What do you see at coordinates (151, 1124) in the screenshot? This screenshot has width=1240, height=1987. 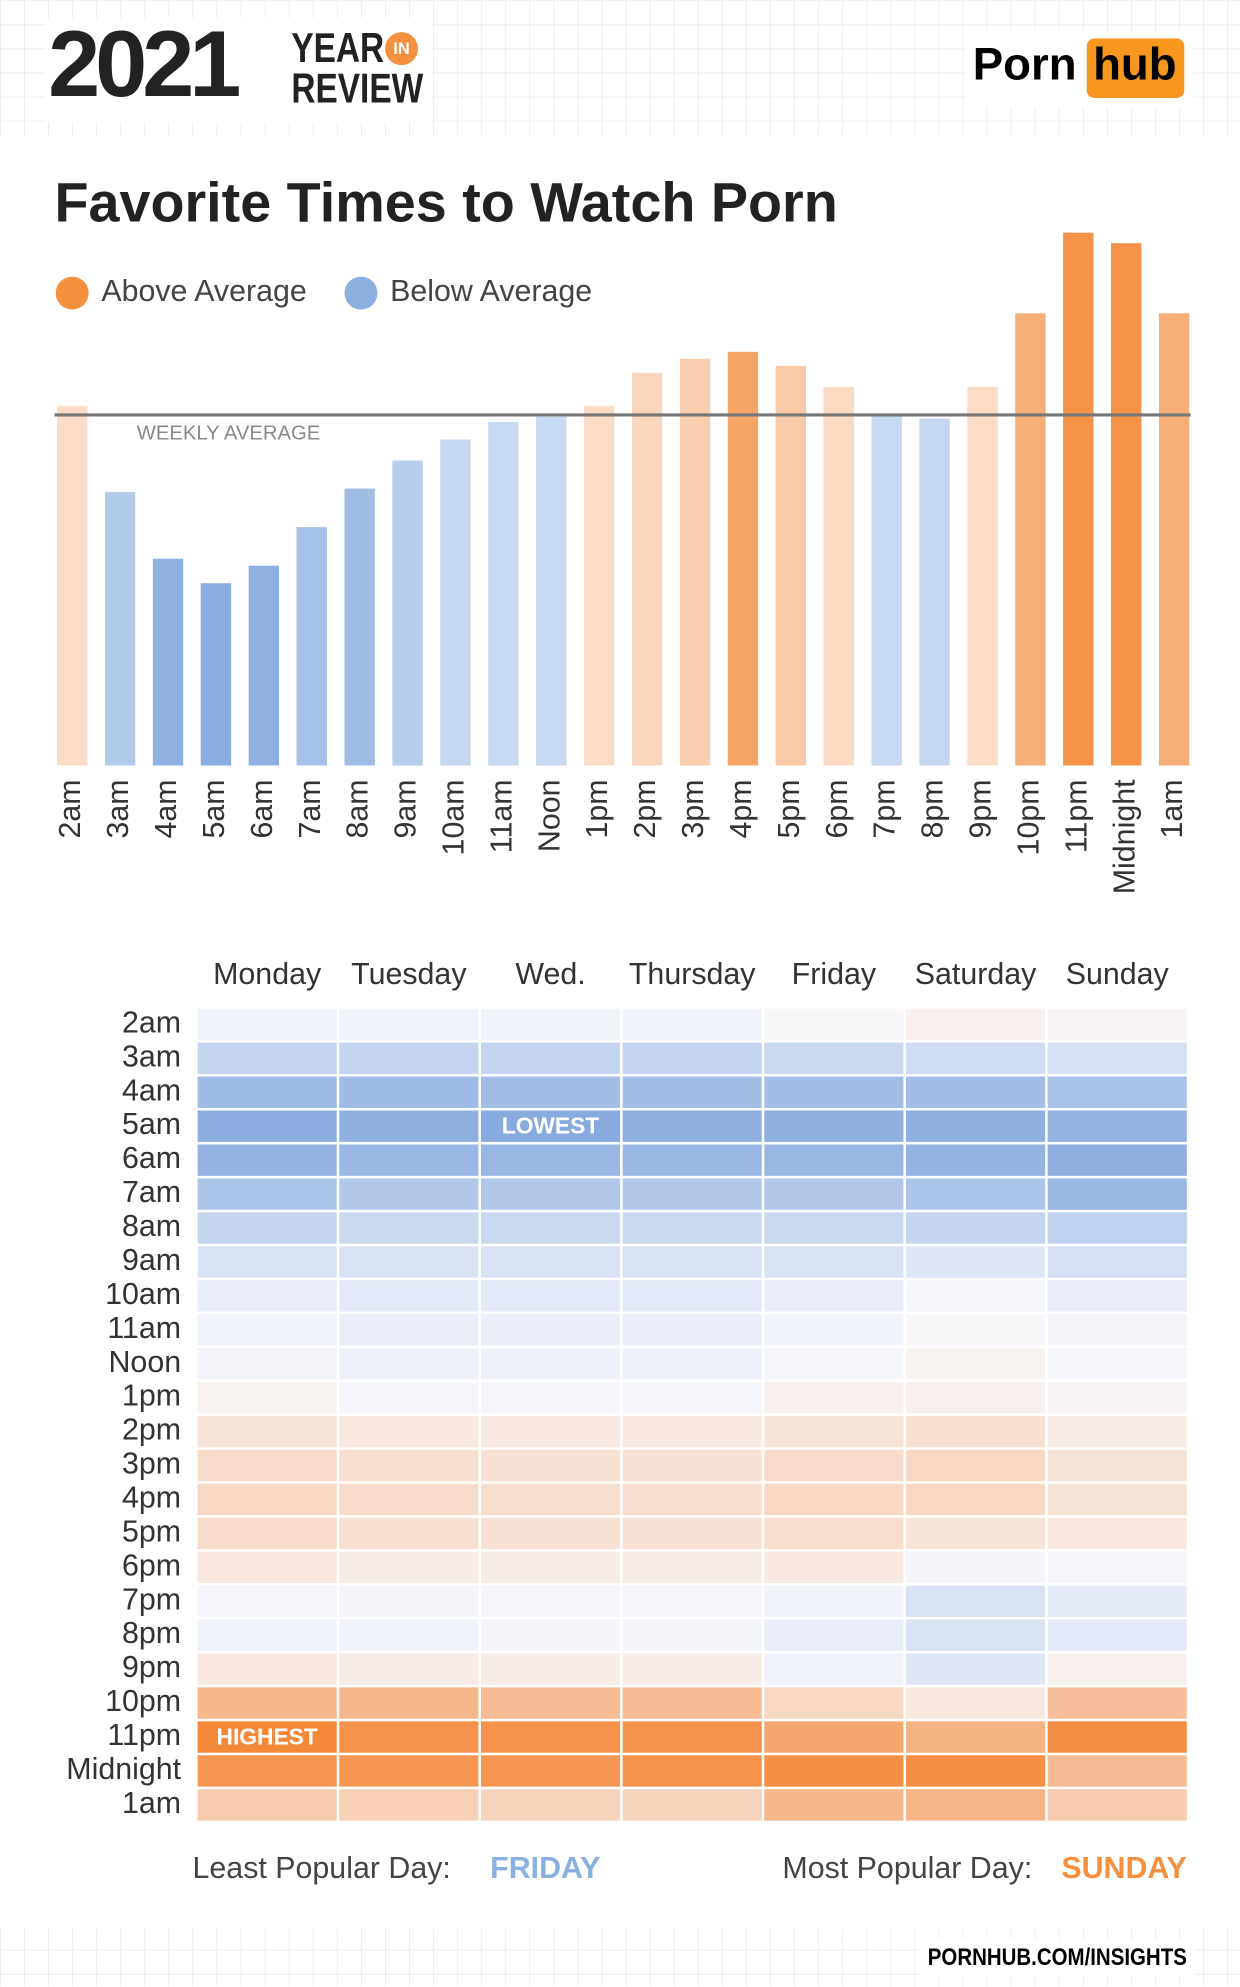 I see `row-label: 5am` at bounding box center [151, 1124].